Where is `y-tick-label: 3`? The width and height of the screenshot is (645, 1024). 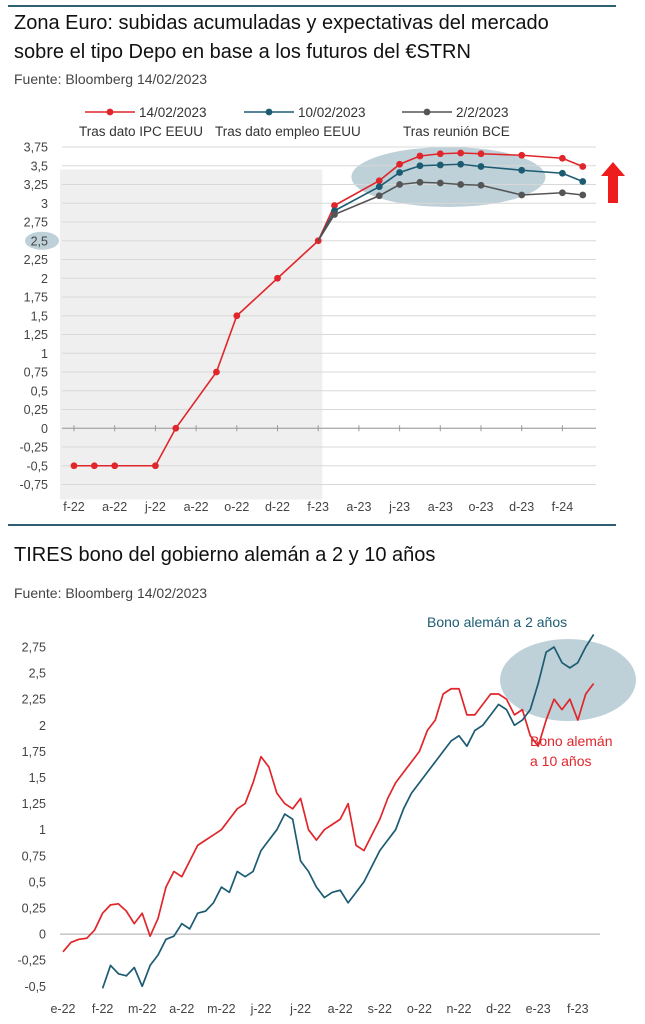 y-tick-label: 3 is located at coordinates (44, 204).